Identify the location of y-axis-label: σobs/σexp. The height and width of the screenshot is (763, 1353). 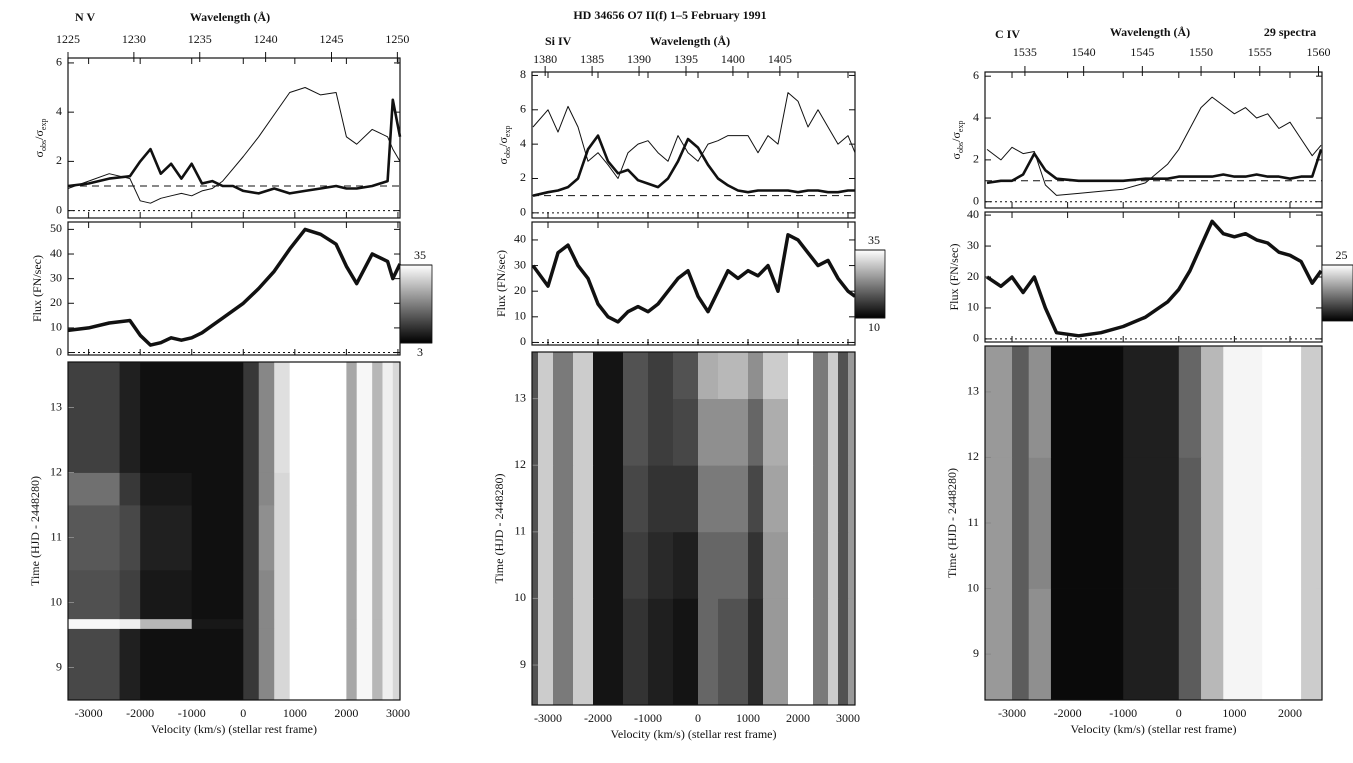
(504, 145).